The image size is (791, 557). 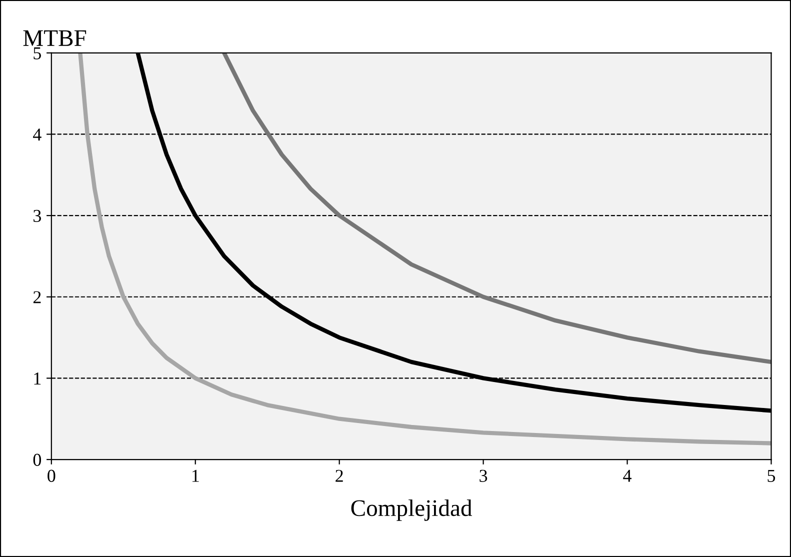 I want to click on x-tick-label: 4, so click(x=627, y=476).